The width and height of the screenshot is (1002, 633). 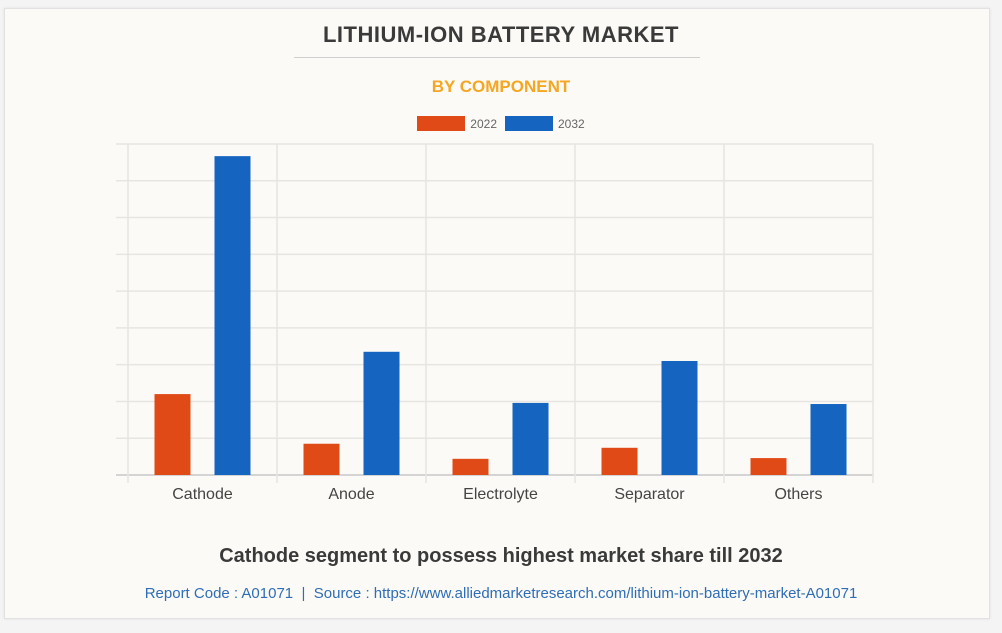 I want to click on bar-others-2032, so click(x=828, y=439).